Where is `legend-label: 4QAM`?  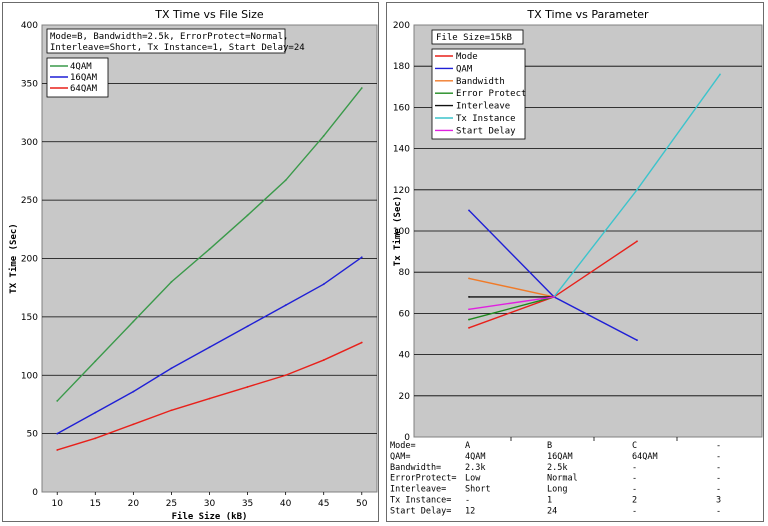
legend-label: 4QAM is located at coordinates (81, 67).